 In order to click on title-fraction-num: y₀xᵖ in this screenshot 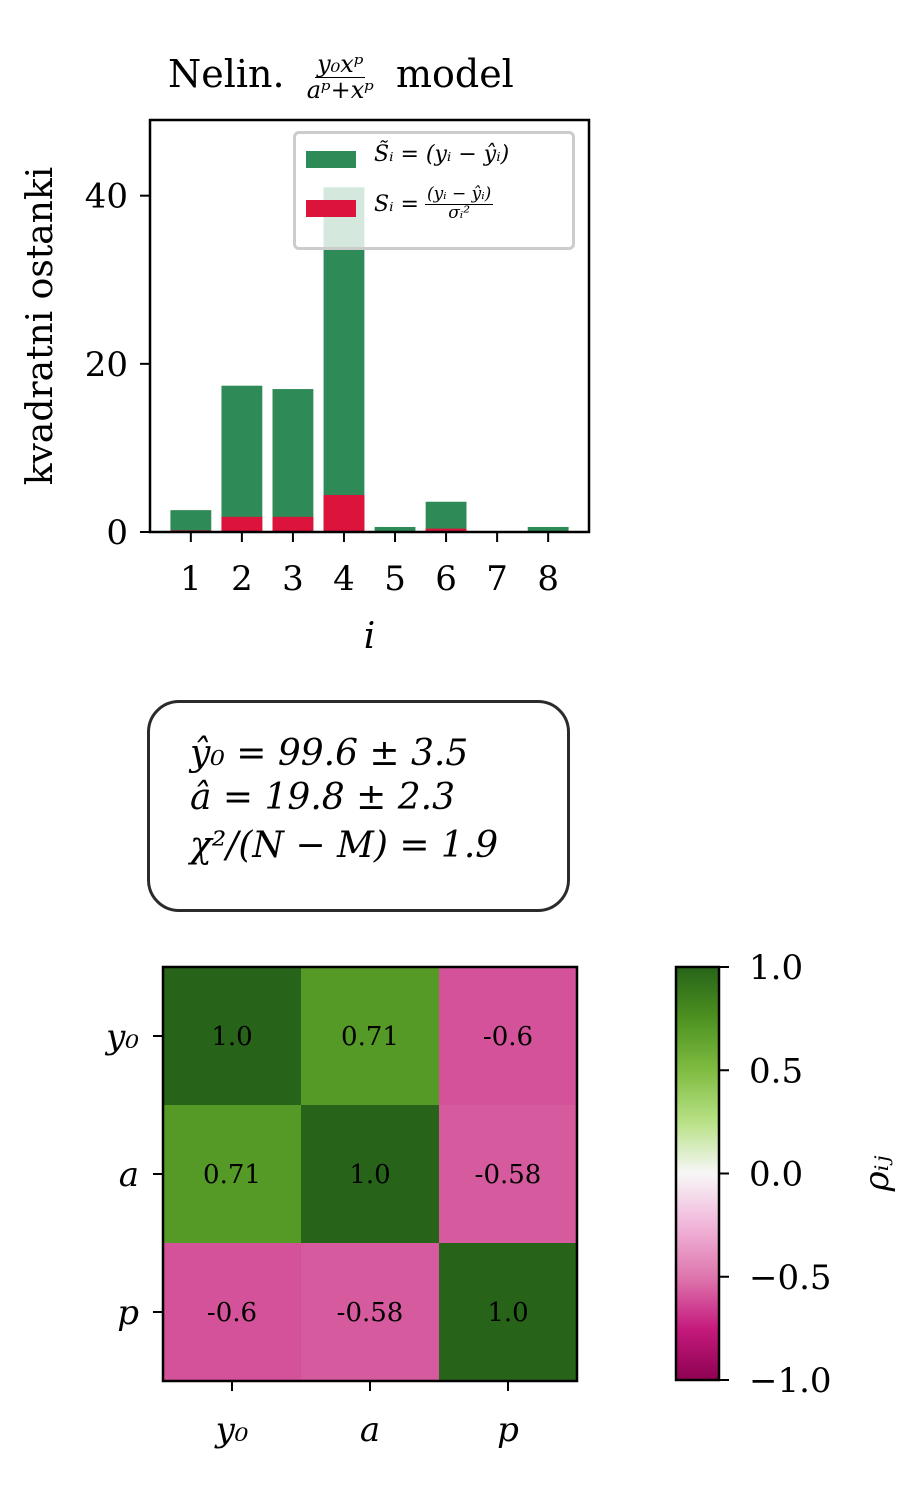, I will do `click(340, 64)`.